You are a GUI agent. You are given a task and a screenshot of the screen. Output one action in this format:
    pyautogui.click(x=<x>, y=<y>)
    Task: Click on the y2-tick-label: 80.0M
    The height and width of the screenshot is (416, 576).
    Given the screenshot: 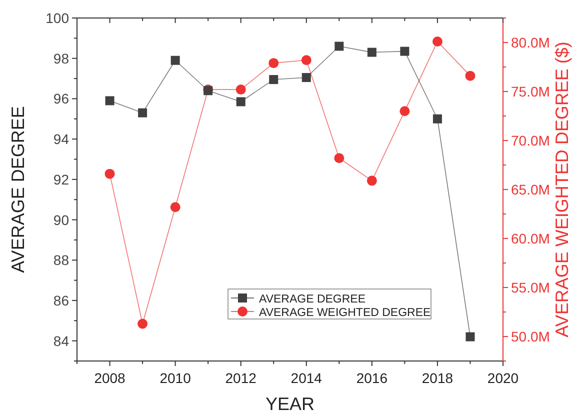 What is the action you would take?
    pyautogui.click(x=530, y=42)
    